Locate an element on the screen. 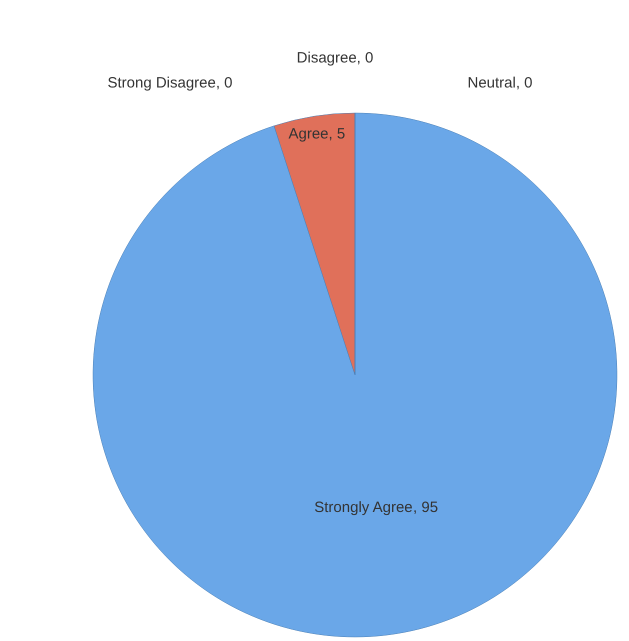 This screenshot has height=641, width=629. slice-label: Agree is located at coordinates (308, 134).